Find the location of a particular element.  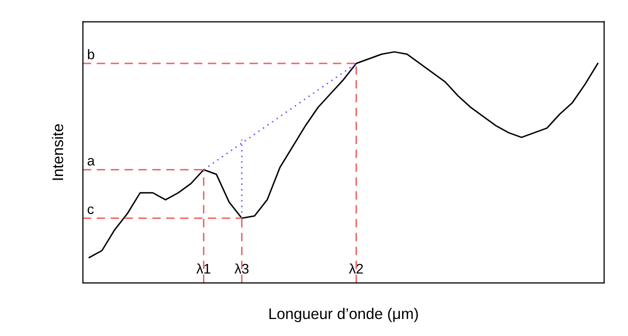

ref-line-label: a is located at coordinates (91, 162).